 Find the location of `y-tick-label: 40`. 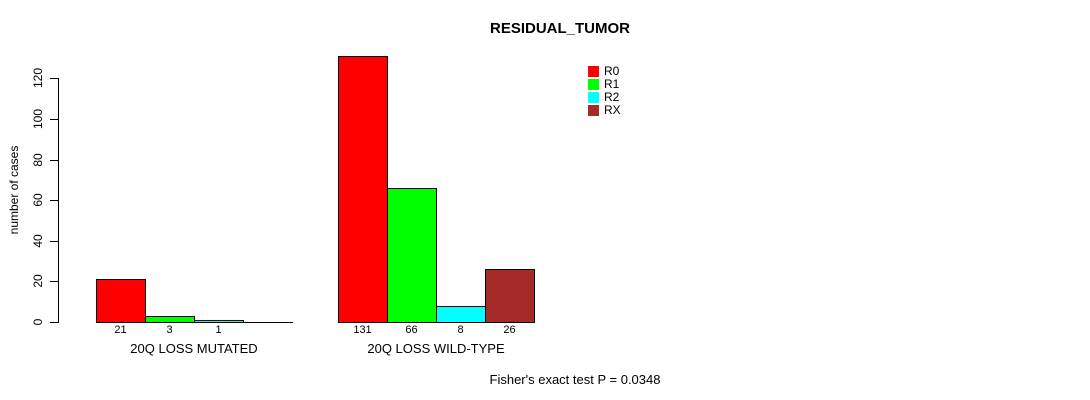

y-tick-label: 40 is located at coordinates (38, 241).